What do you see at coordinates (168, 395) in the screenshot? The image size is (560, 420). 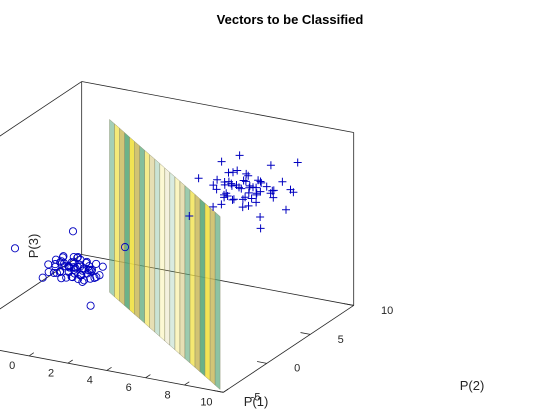 I see `x-tick-label: 8` at bounding box center [168, 395].